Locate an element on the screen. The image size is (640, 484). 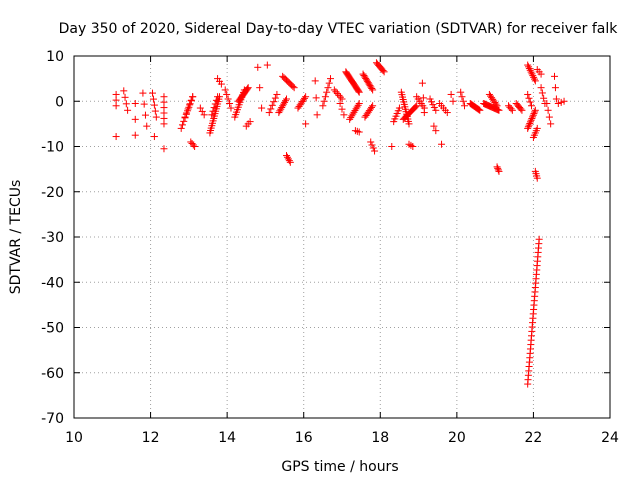
x-tick-label: 10 is located at coordinates (74, 438).